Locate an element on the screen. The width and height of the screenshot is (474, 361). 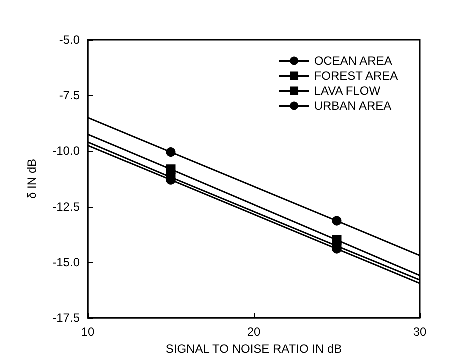
legend-label: OCEAN AREA is located at coordinates (353, 61).